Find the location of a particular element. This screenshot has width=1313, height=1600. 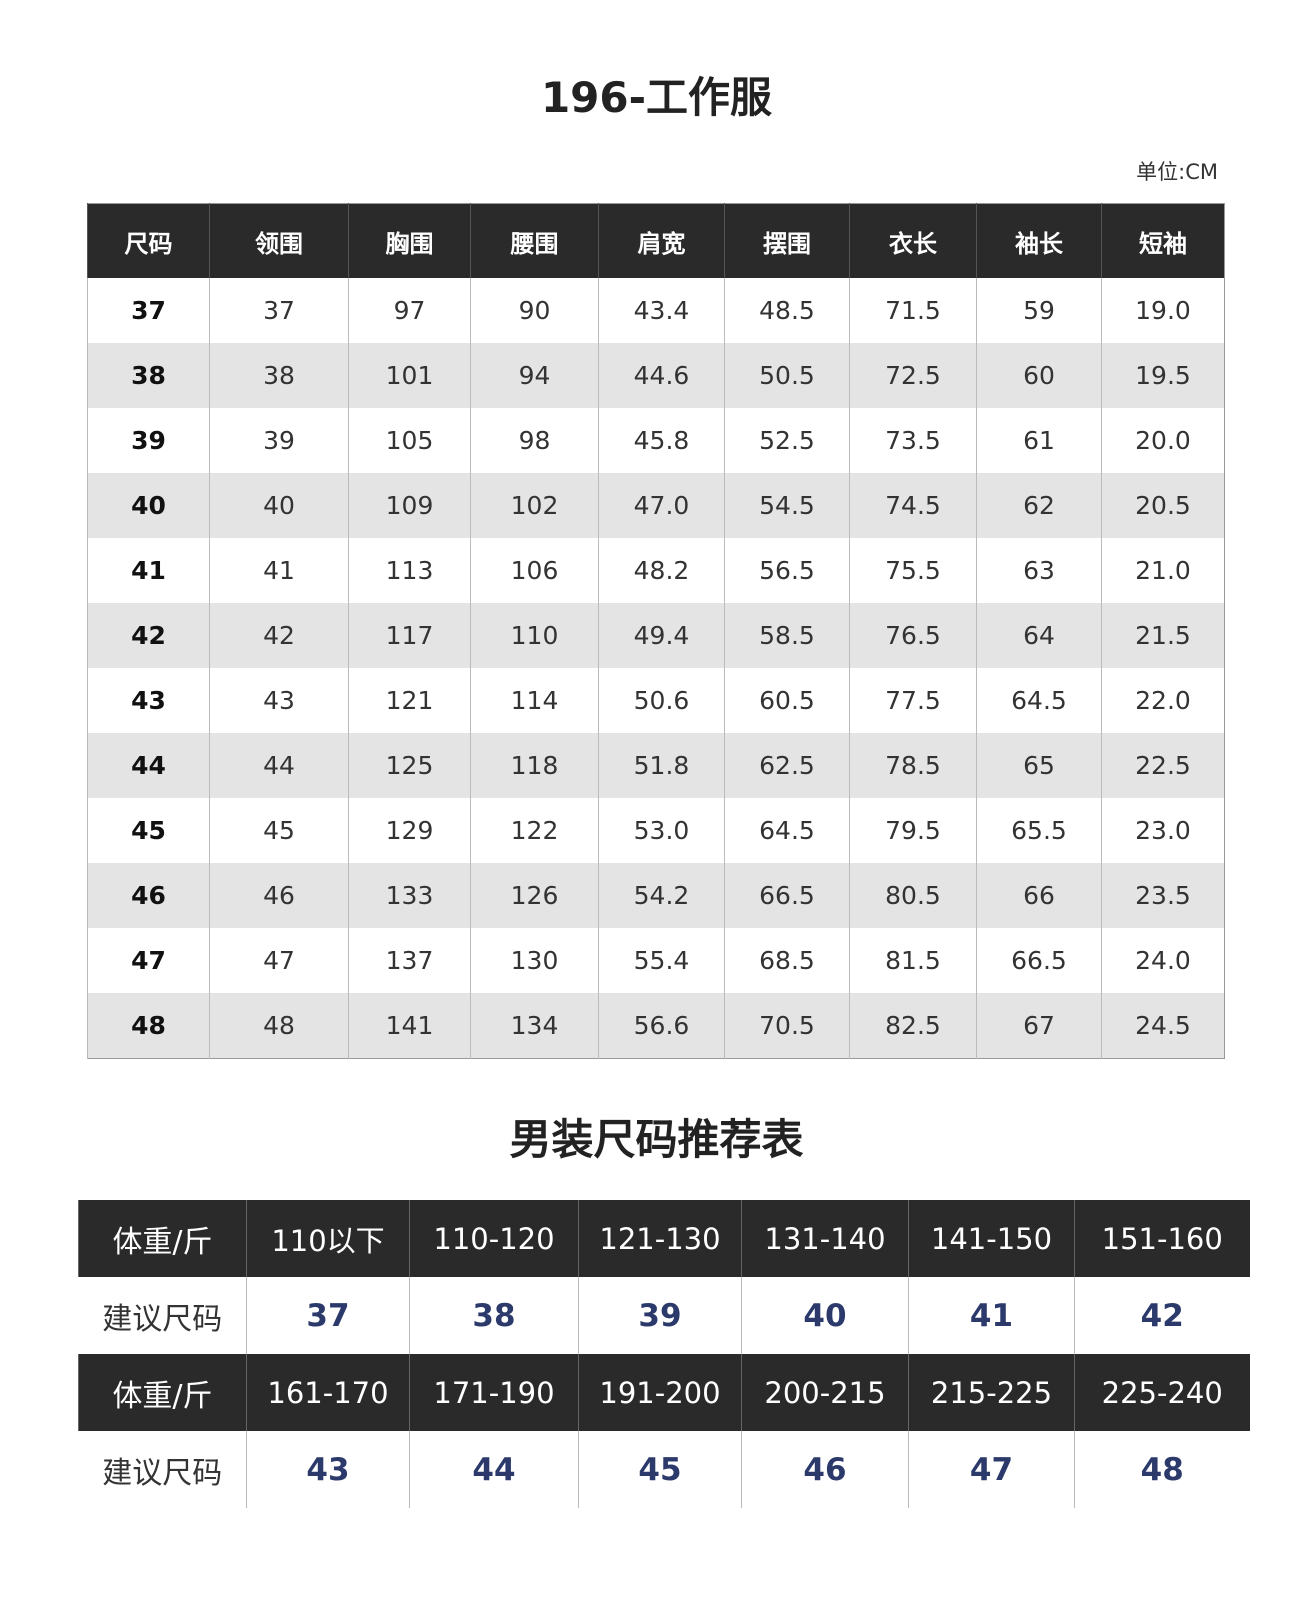

measurement-cell: 43.4 is located at coordinates (661, 310).